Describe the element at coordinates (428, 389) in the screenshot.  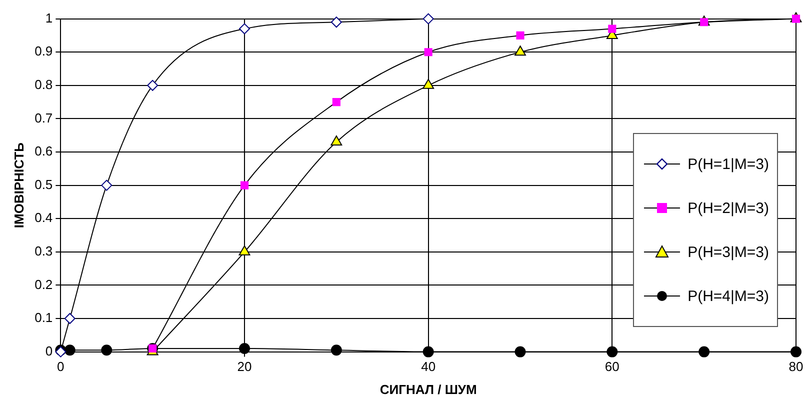
I see `x-axis-title: СИГНАЛ / ШУМ` at that location.